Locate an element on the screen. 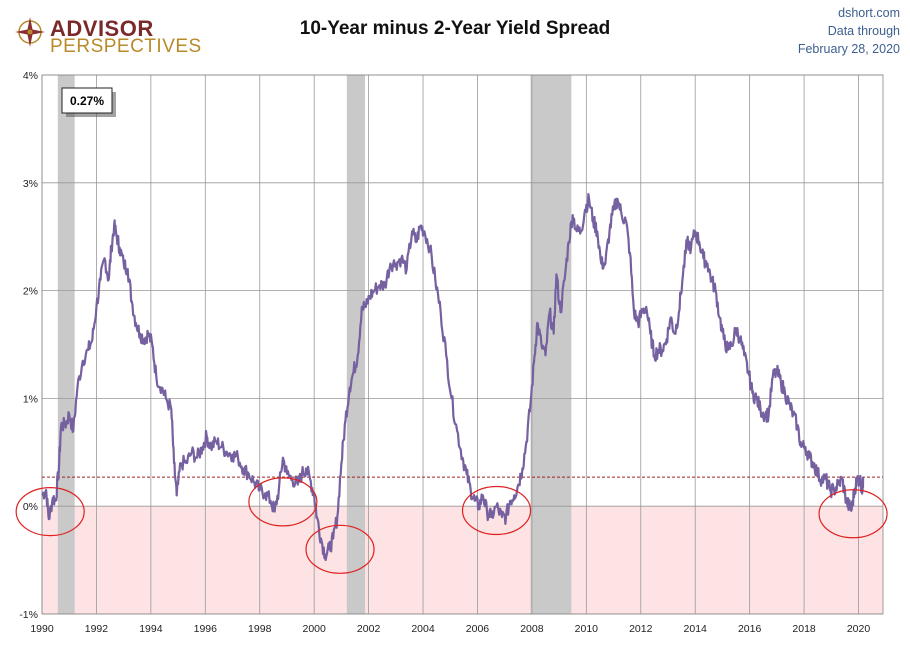 Image resolution: width=910 pixels, height=661 pixels. x-tick-label: 2012 is located at coordinates (641, 629).